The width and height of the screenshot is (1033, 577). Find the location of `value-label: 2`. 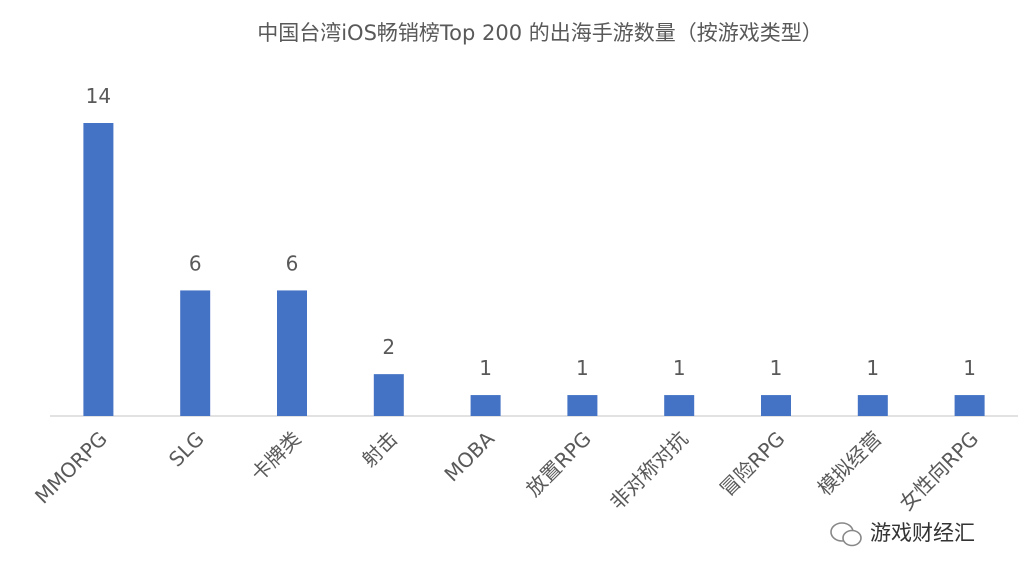

value-label: 2 is located at coordinates (388, 347).